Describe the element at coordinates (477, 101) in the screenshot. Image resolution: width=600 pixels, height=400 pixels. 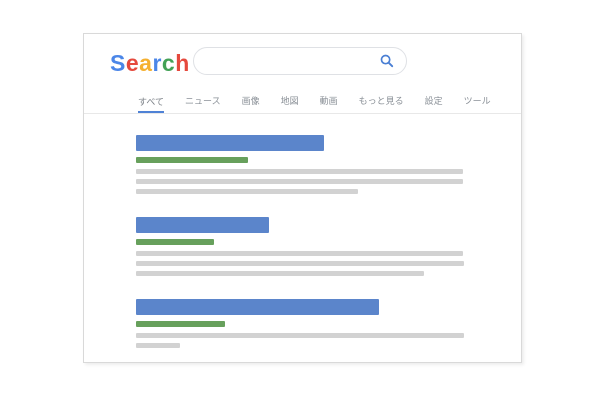
I see `tab-tools: ツール` at that location.